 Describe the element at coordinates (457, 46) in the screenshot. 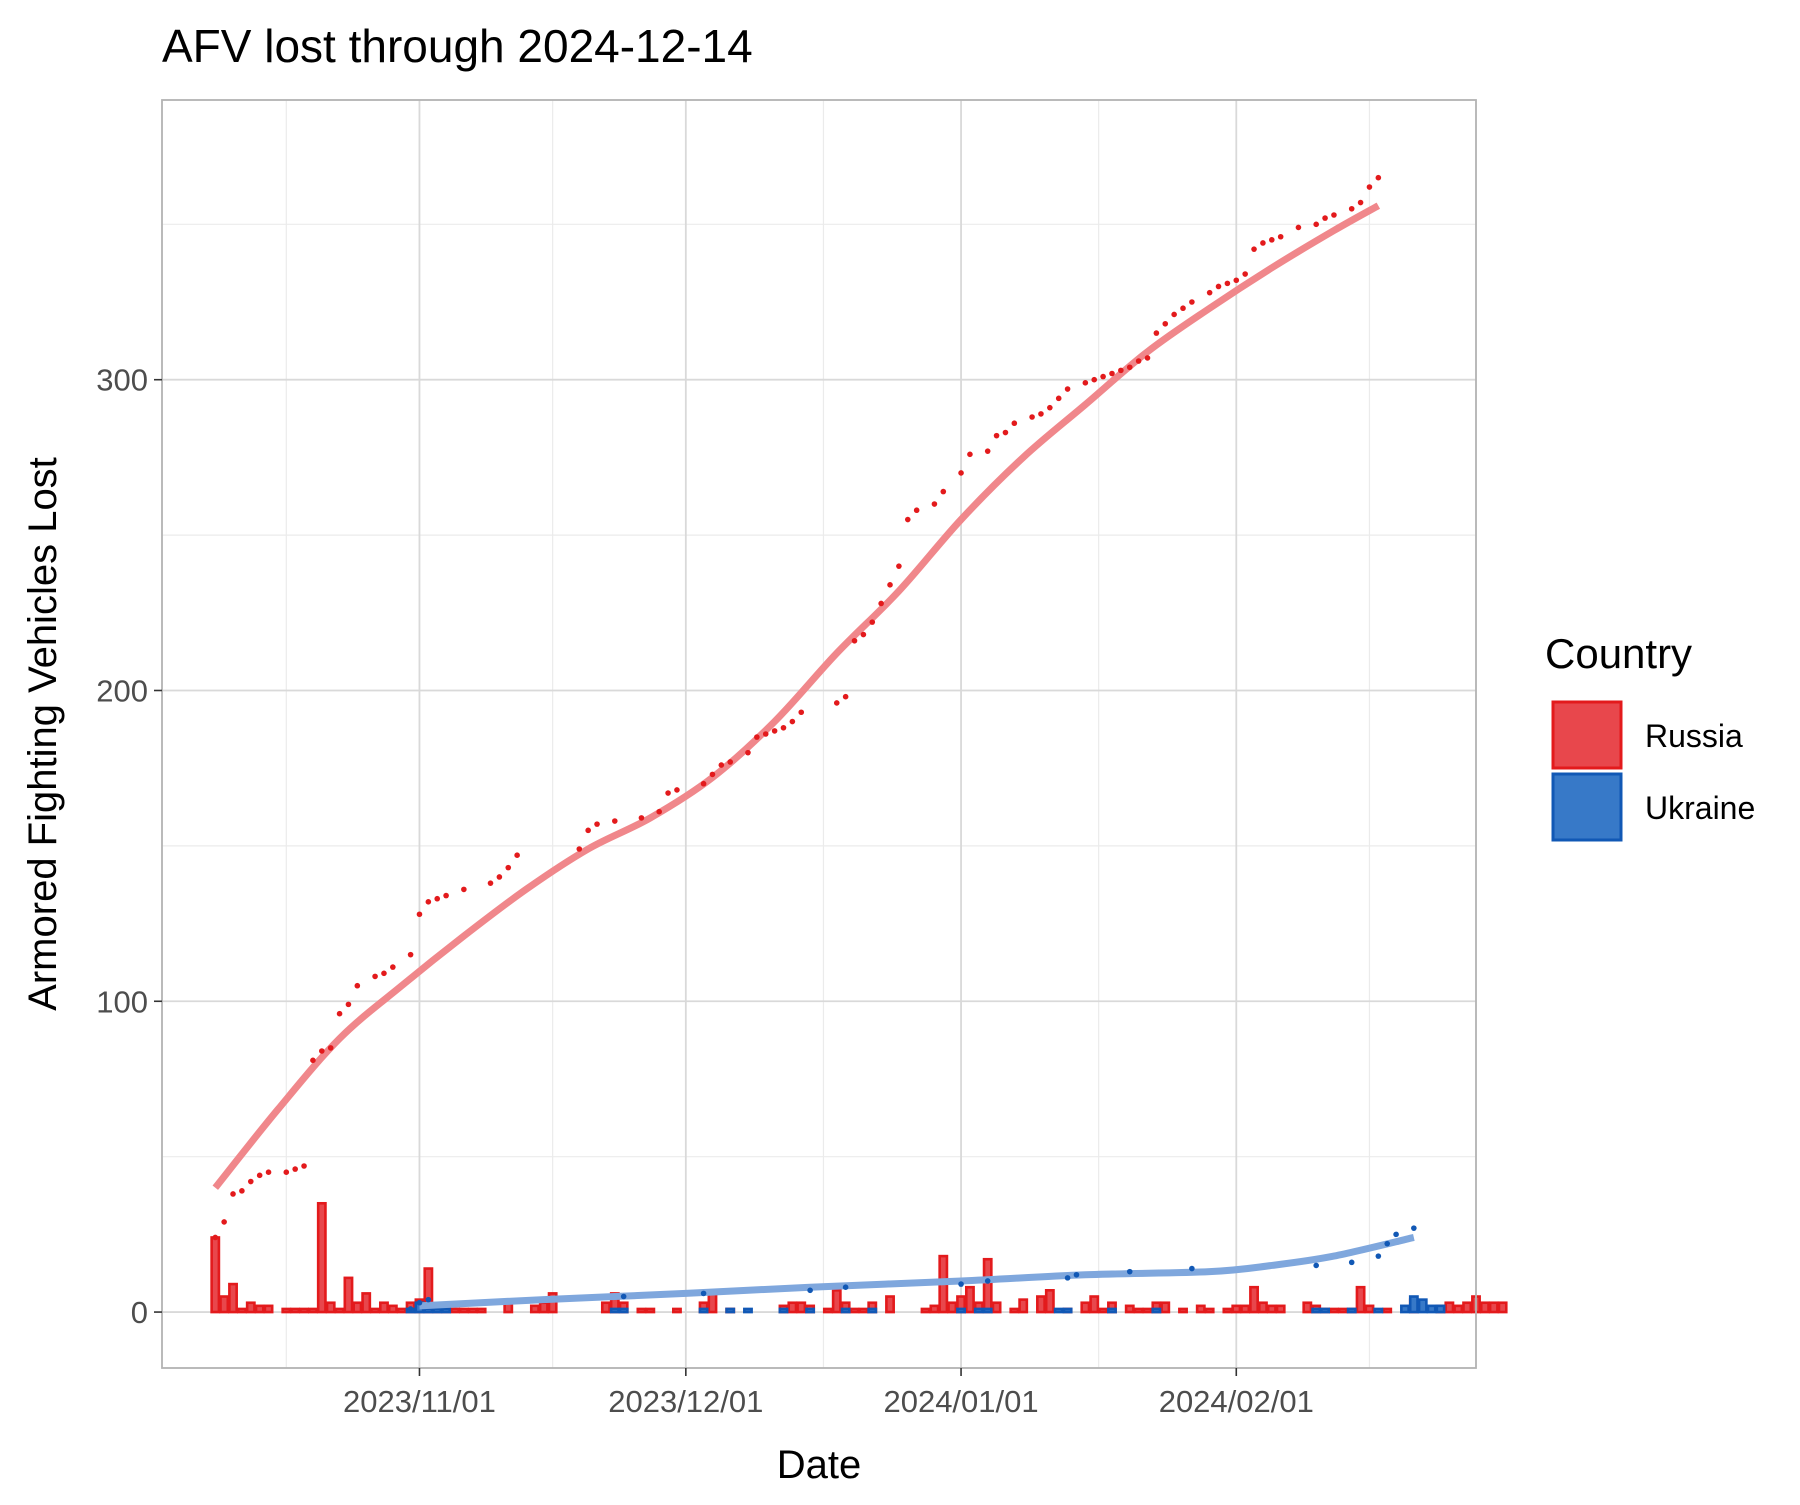

I see `chart-title: AFV lost through 2024-12-14` at that location.